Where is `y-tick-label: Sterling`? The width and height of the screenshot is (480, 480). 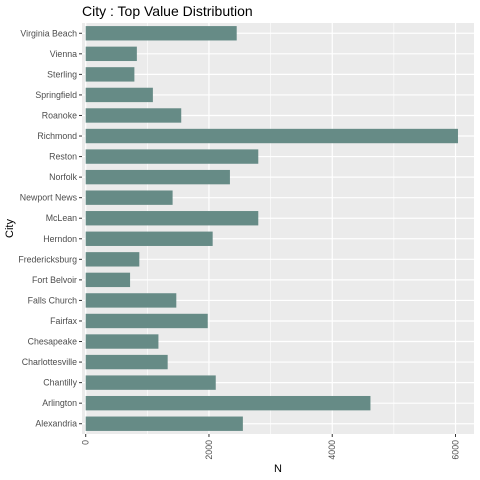 y-tick-label: Sterling is located at coordinates (62, 74).